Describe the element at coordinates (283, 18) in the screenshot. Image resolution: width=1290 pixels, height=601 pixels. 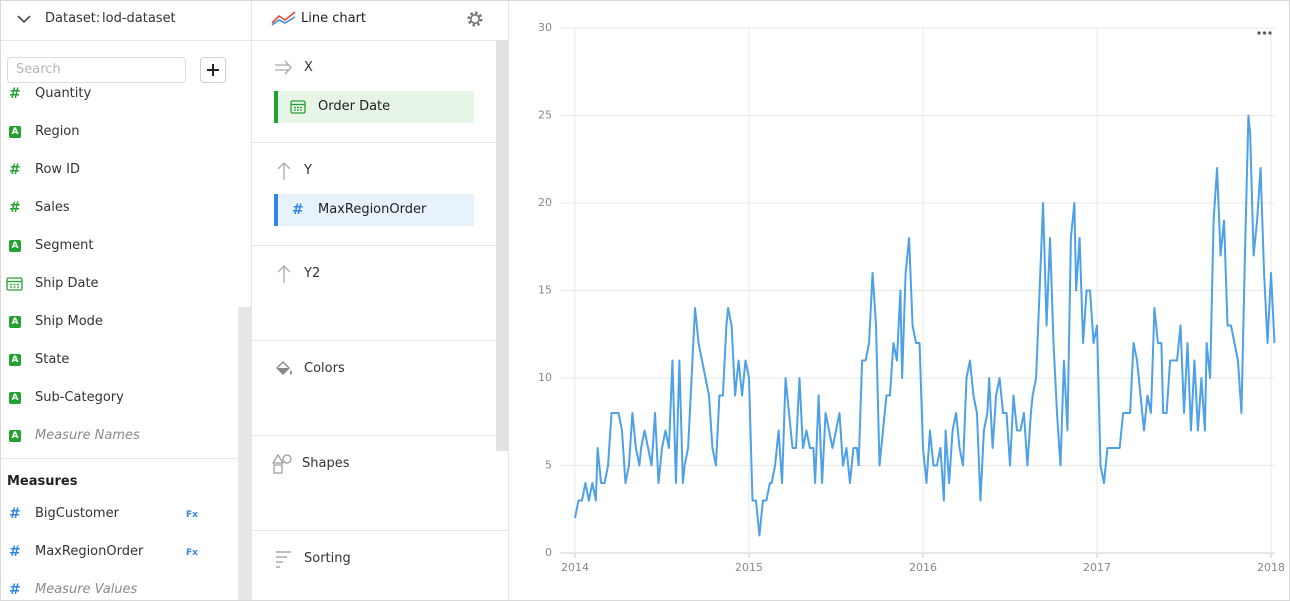
I see `line-chart-icon` at that location.